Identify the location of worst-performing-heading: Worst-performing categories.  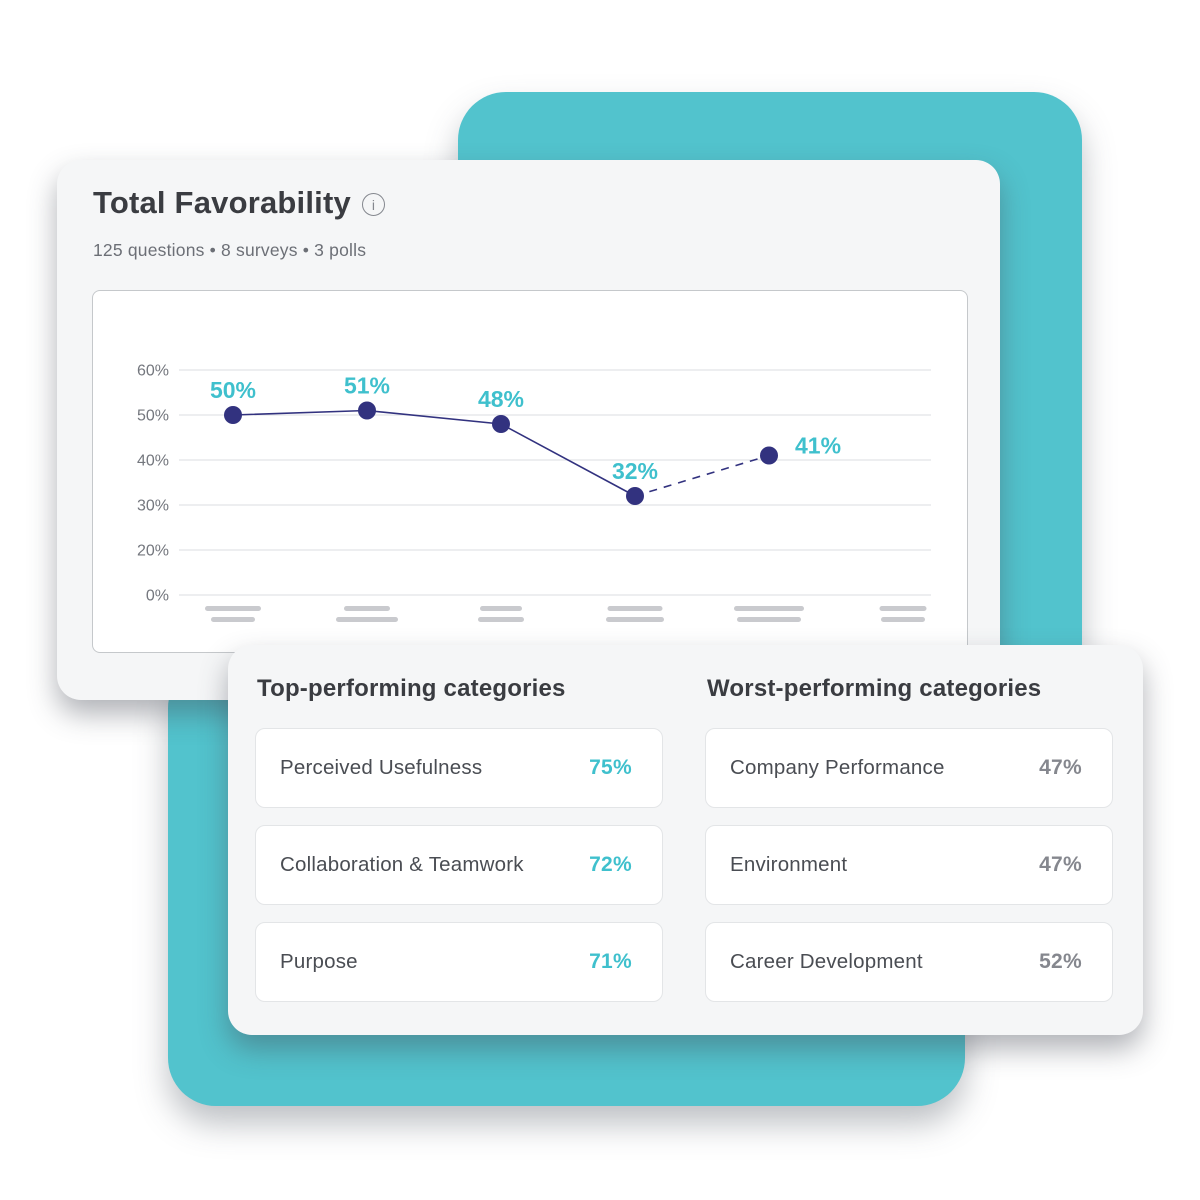
(874, 688).